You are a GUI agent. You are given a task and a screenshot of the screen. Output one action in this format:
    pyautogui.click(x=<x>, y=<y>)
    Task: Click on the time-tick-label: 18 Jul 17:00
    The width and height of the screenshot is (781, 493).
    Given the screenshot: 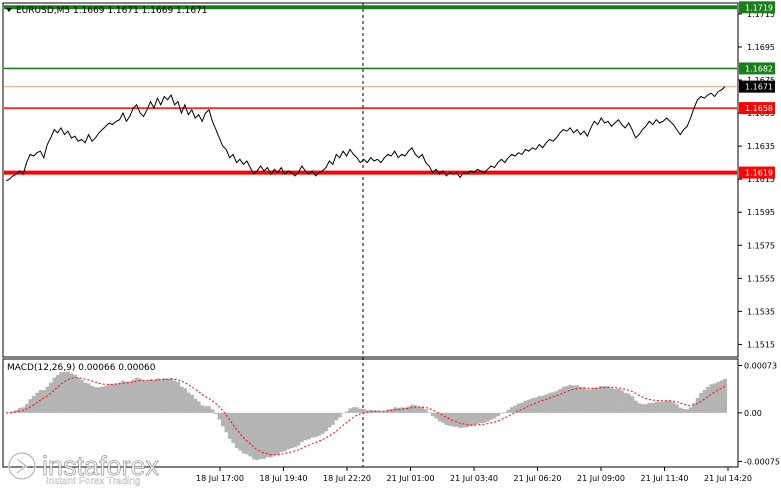 What is the action you would take?
    pyautogui.click(x=220, y=478)
    